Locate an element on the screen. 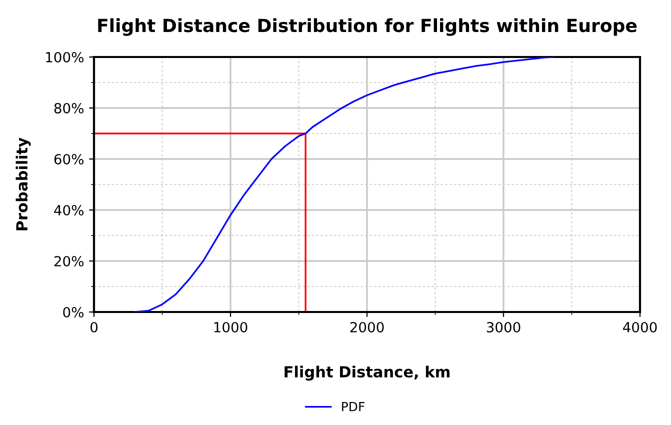 The image size is (671, 425). x-tick-label: 4000 is located at coordinates (640, 327).